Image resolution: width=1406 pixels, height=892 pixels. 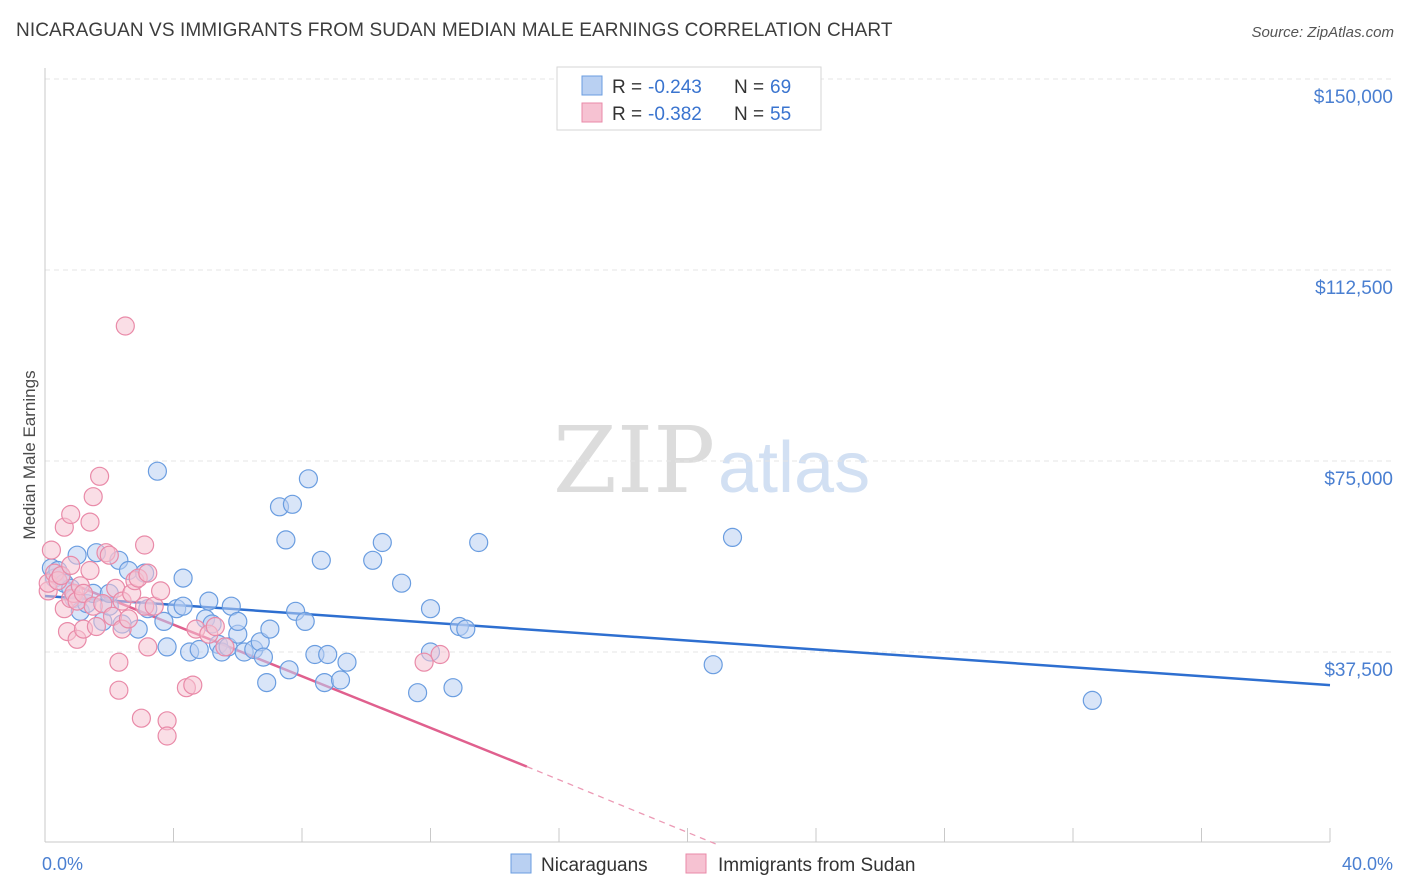 I want to click on legend-r-label-1: R =, so click(x=629, y=87).